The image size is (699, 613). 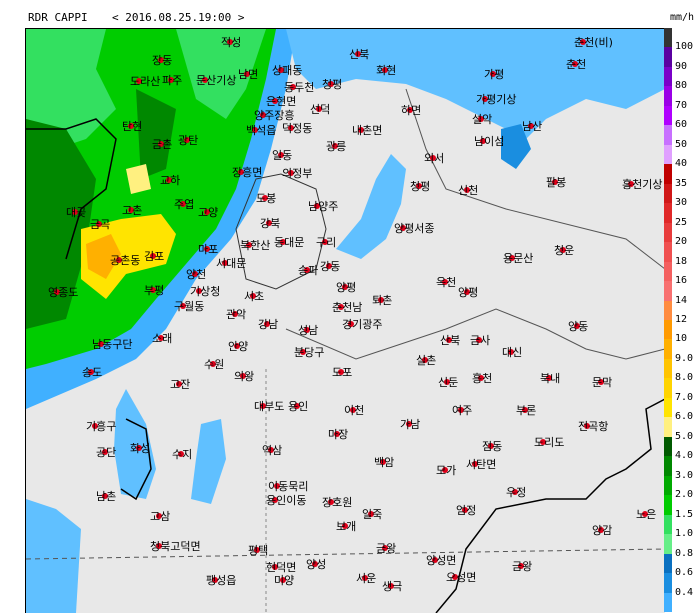 I want to click on scale-label: 25, so click(x=681, y=222).